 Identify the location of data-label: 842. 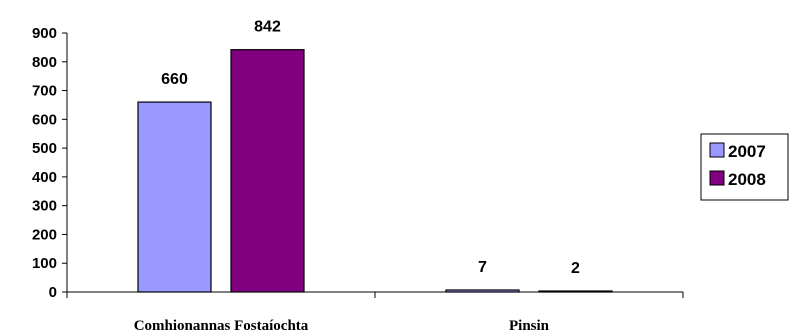
(267, 27).